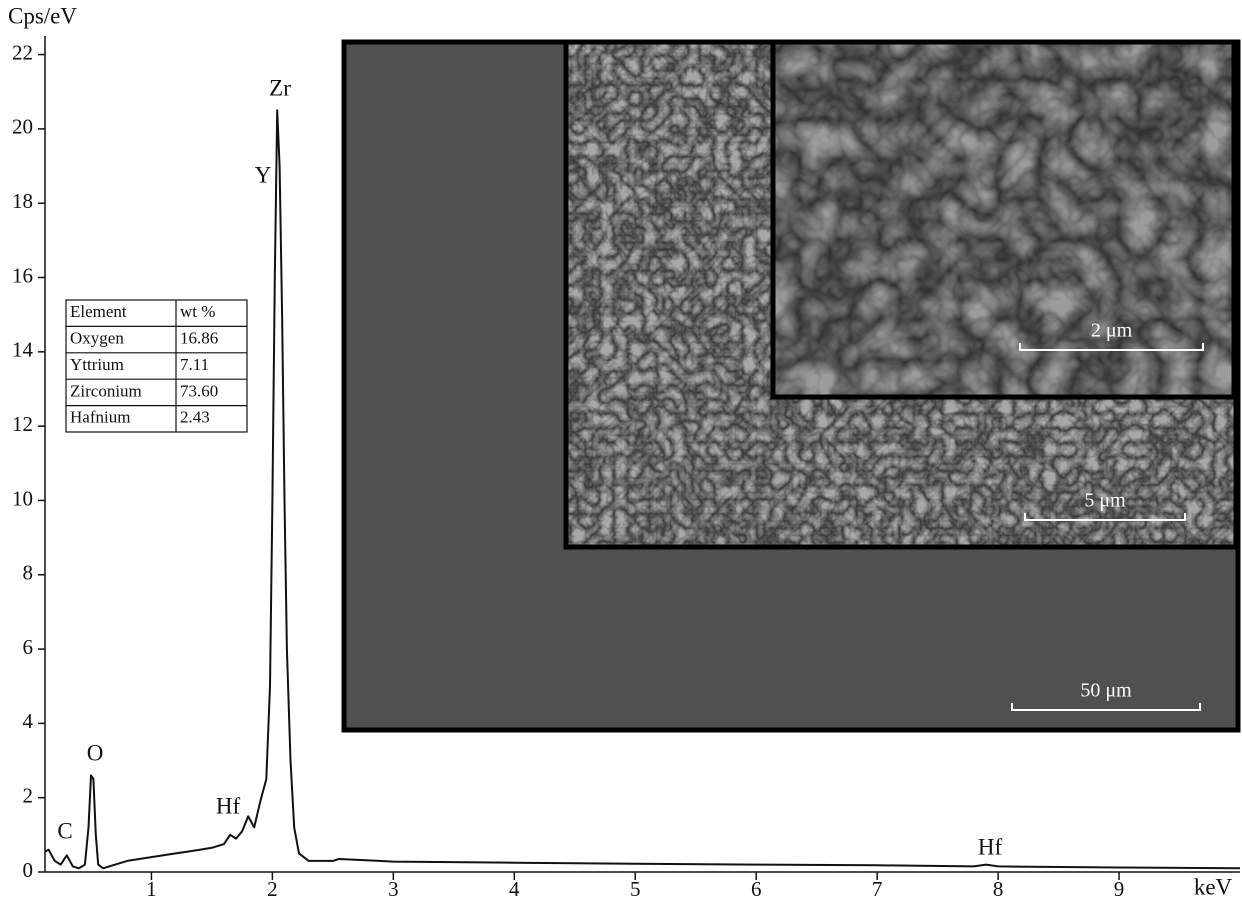 The width and height of the screenshot is (1242, 907). I want to click on x-tick-label: 5, so click(635, 889).